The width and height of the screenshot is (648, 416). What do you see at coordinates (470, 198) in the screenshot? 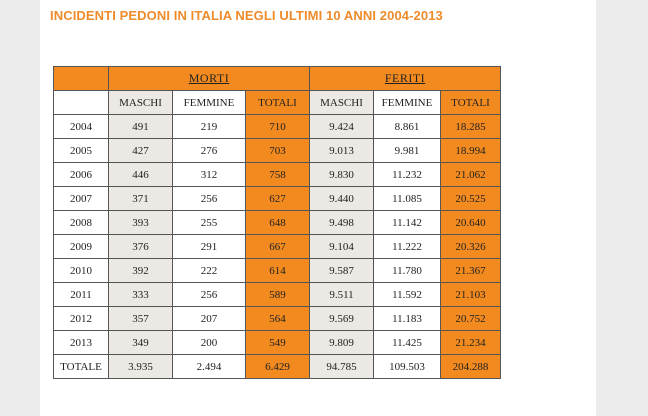
I see `table-cell: 20.525` at bounding box center [470, 198].